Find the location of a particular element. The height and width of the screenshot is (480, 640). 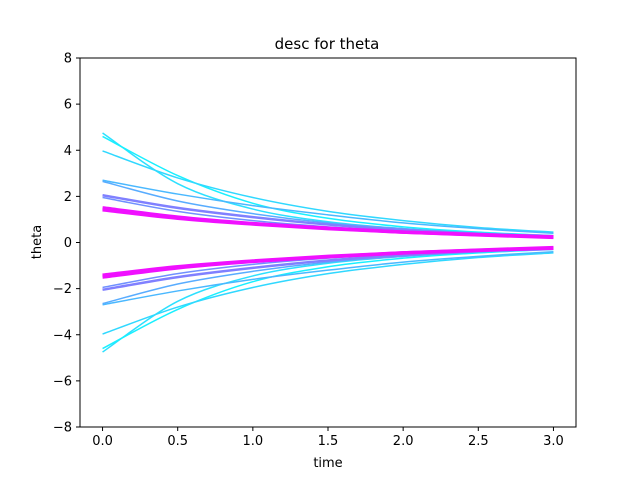

y-tick-label: 0 is located at coordinates (68, 243).